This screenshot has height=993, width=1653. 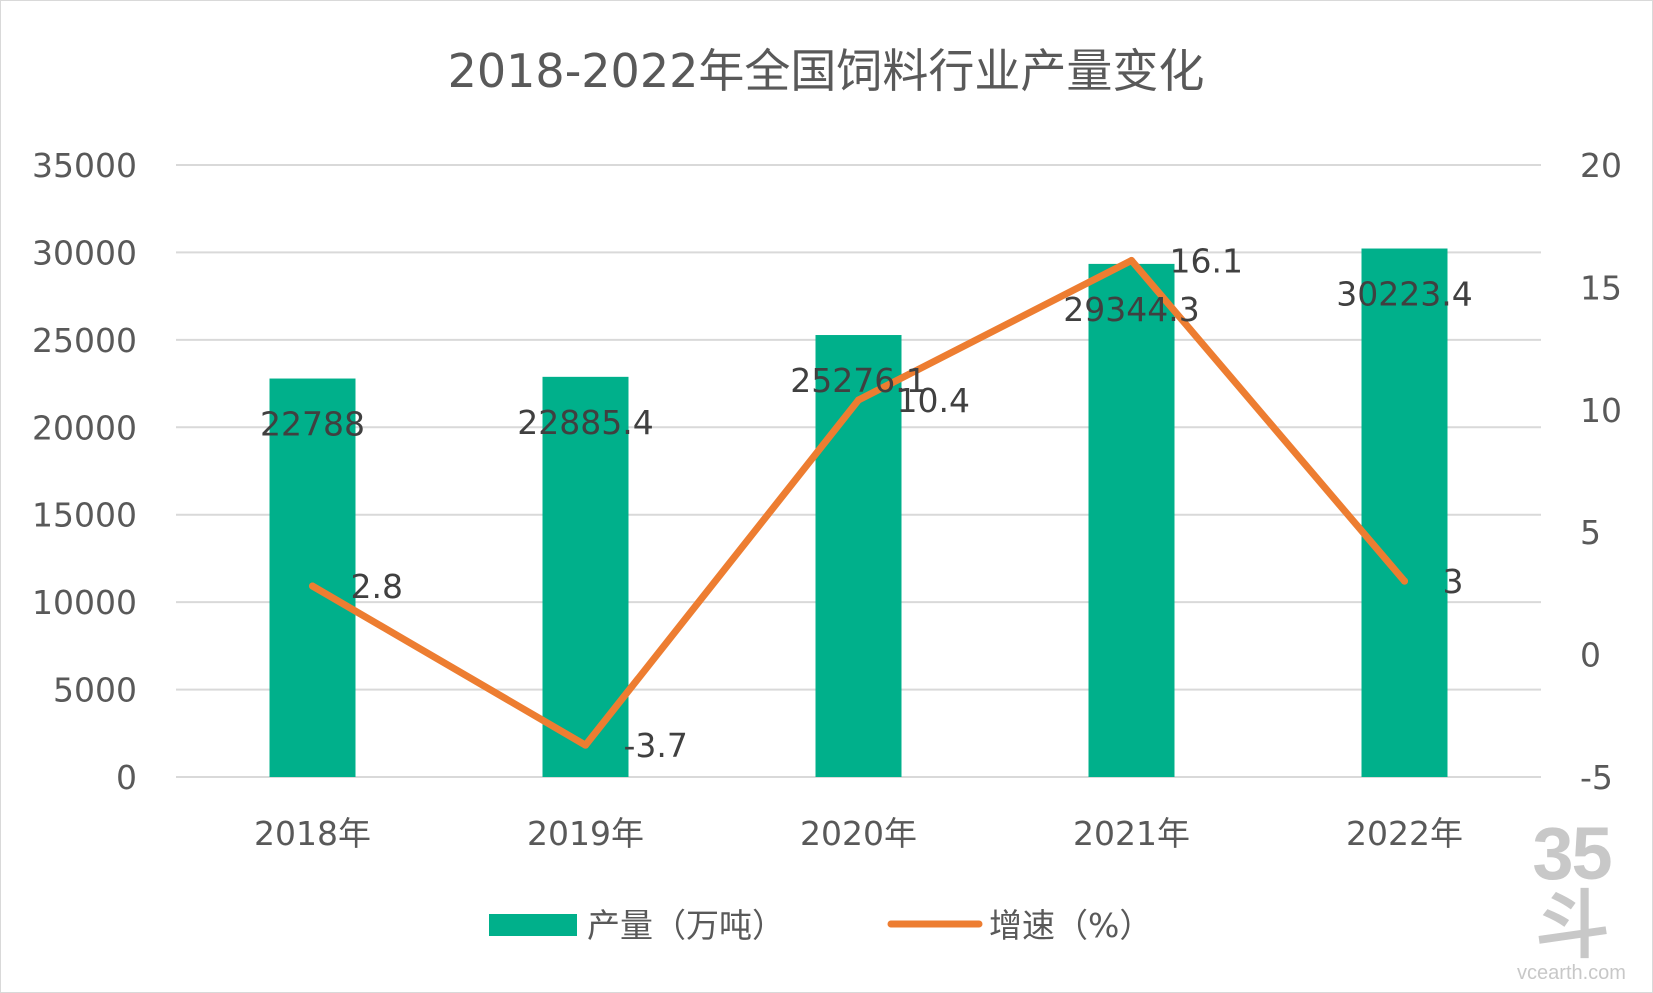 I want to click on legend-bar-swatch, so click(x=533, y=925).